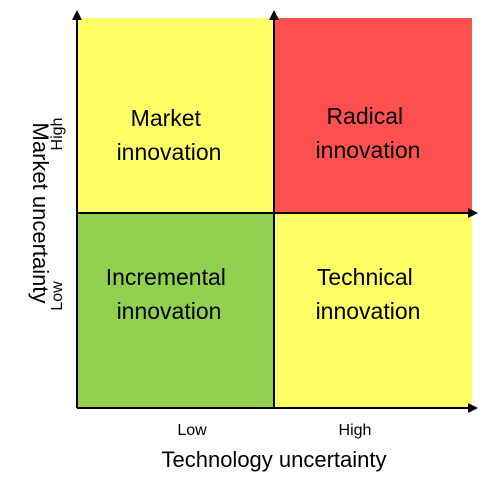 The width and height of the screenshot is (498, 481). I want to click on market-innovation-label: Market innovation, so click(169, 135).